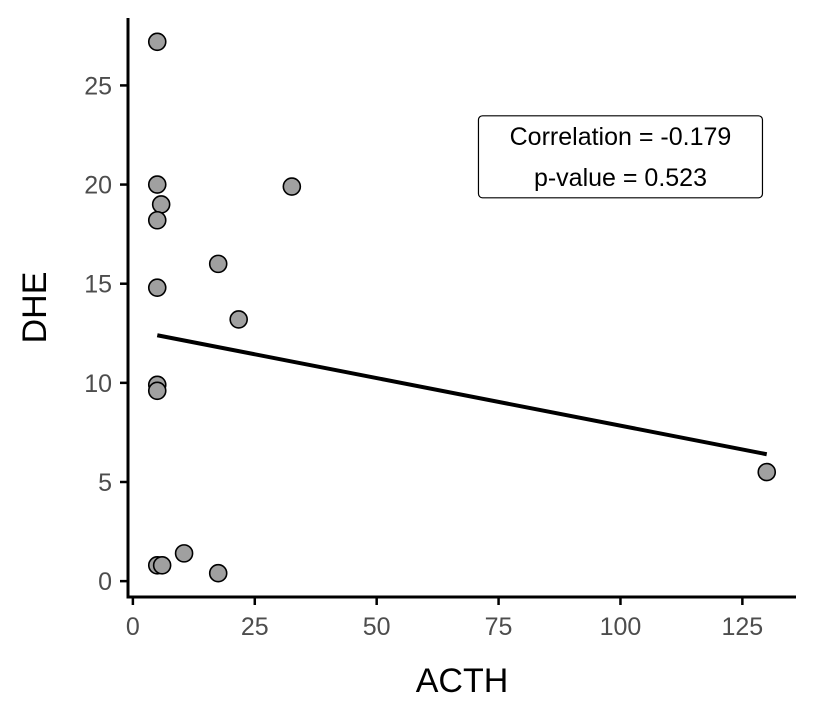 This screenshot has height=720, width=816. I want to click on y-tick-label-5: 25, so click(98, 86).